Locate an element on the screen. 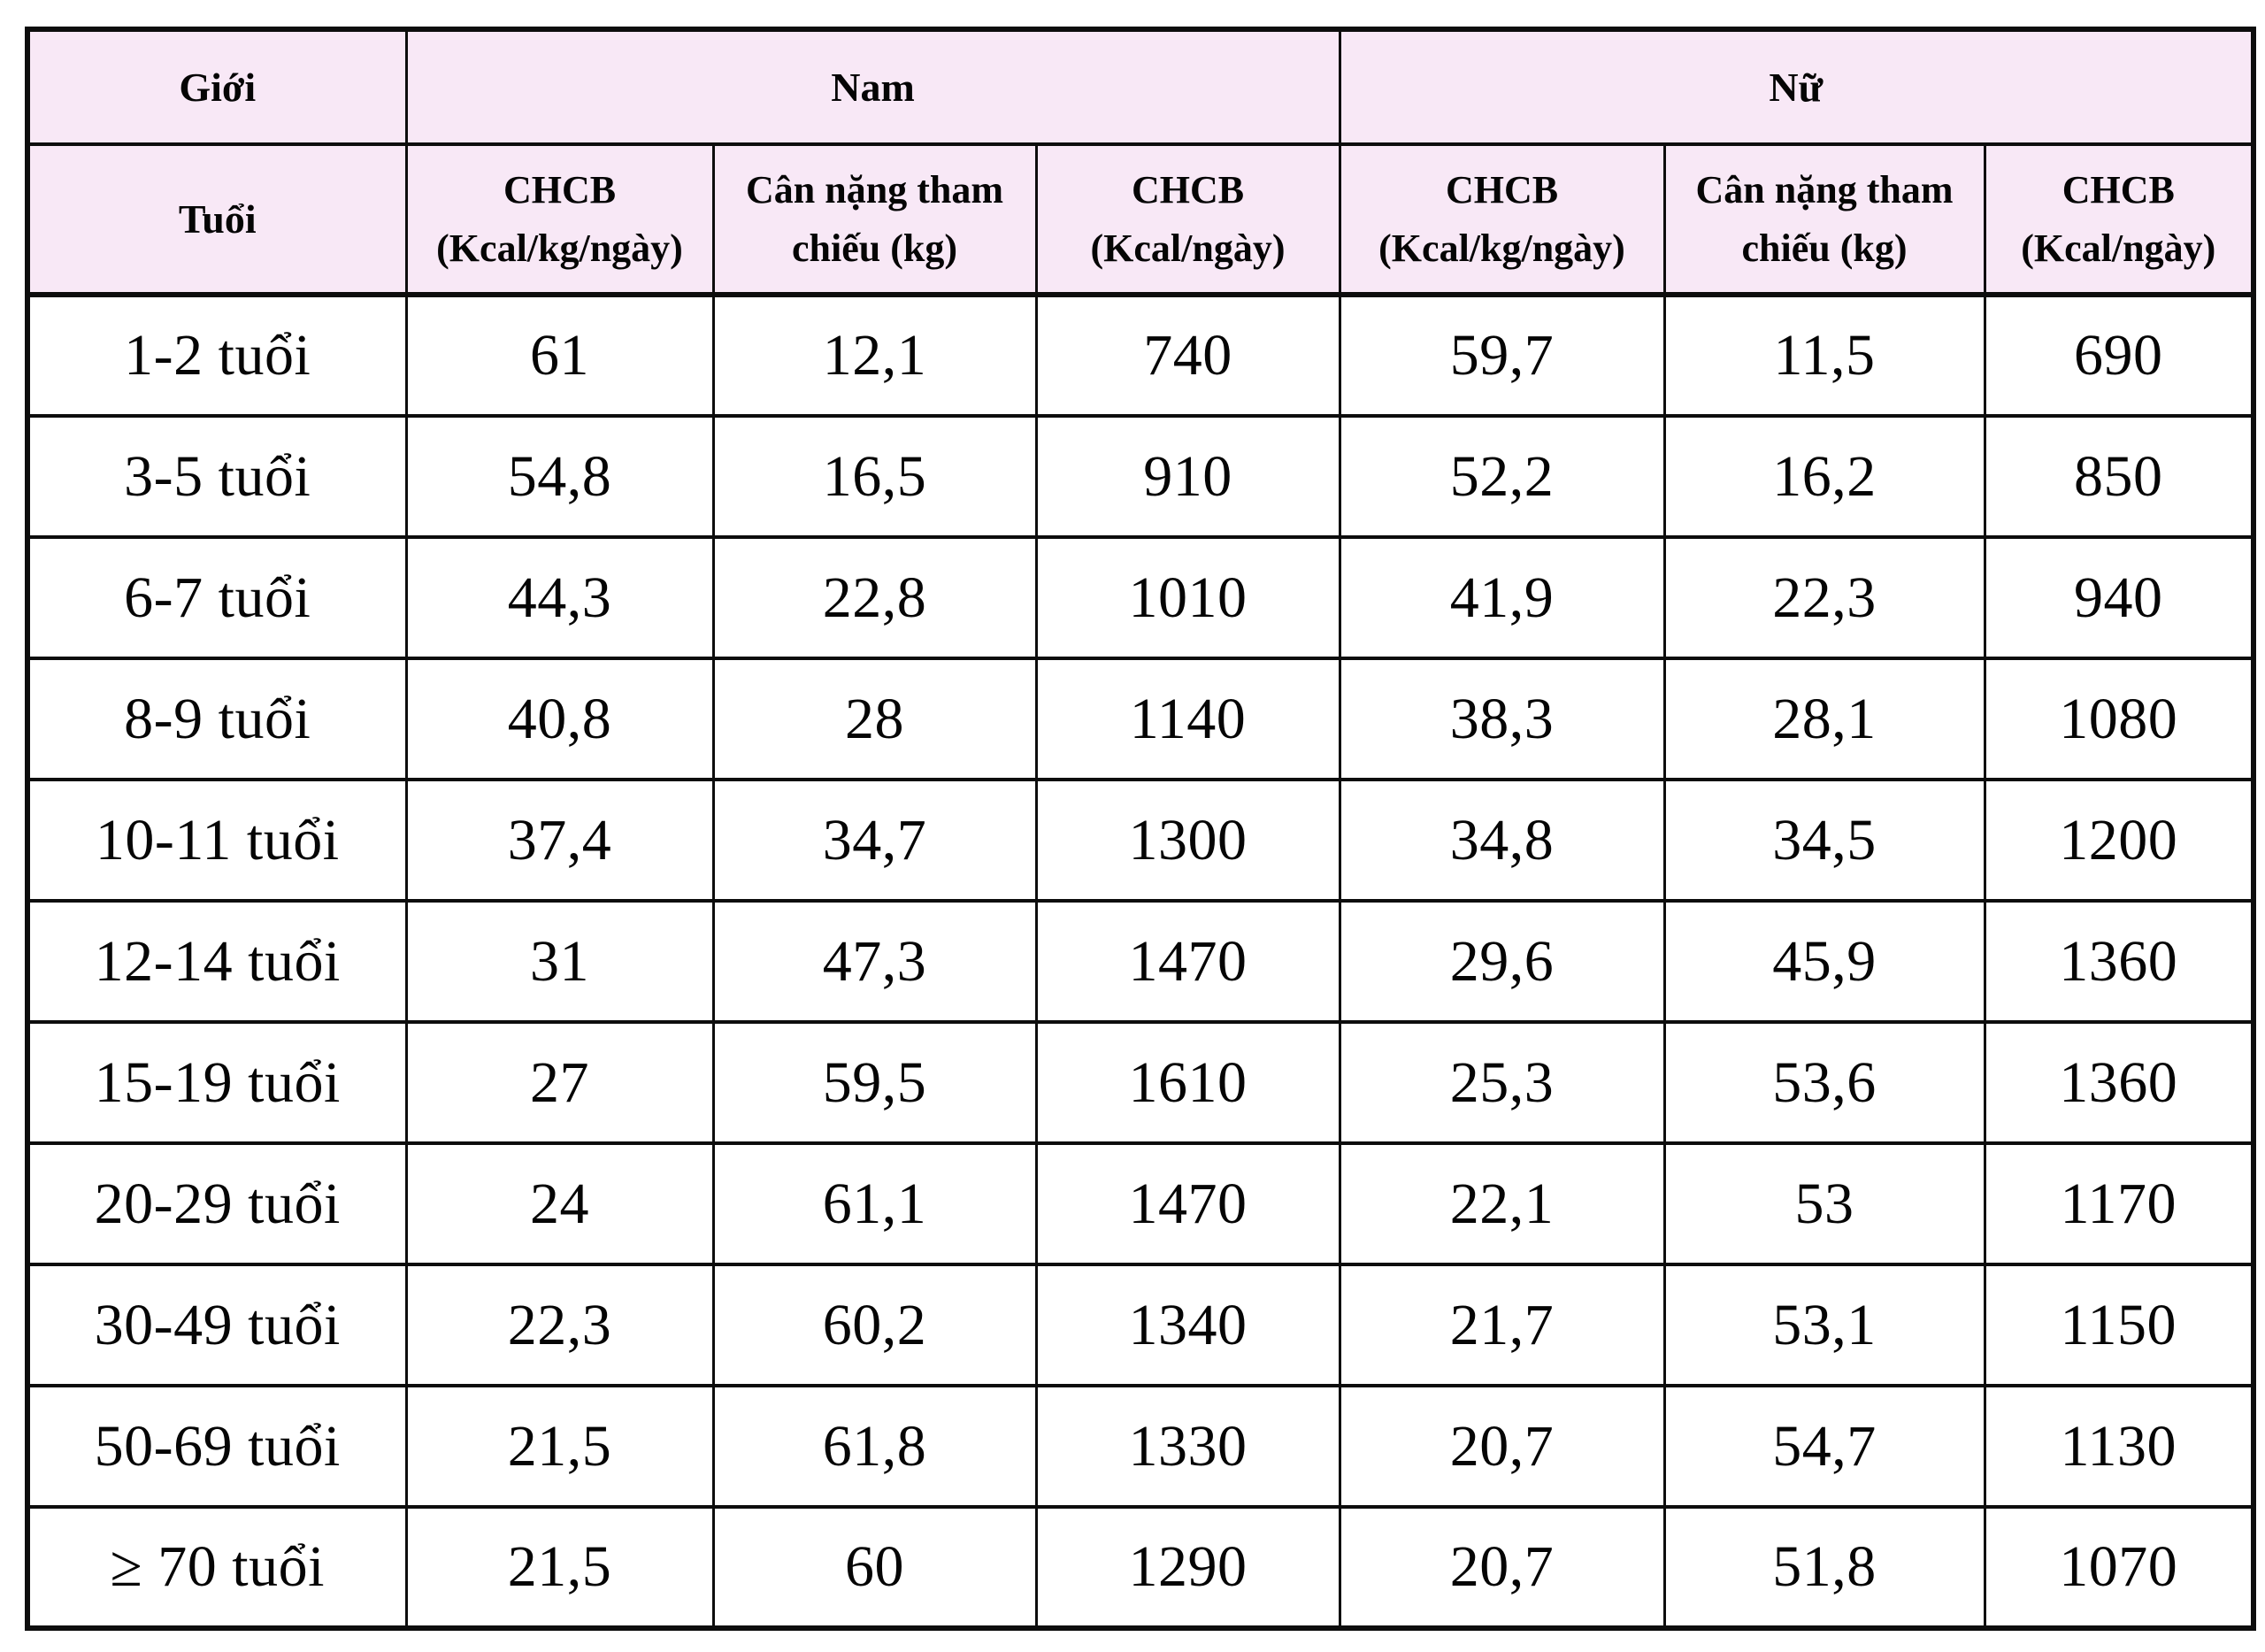  male-ref-weight-cell: 60 is located at coordinates (874, 1567).